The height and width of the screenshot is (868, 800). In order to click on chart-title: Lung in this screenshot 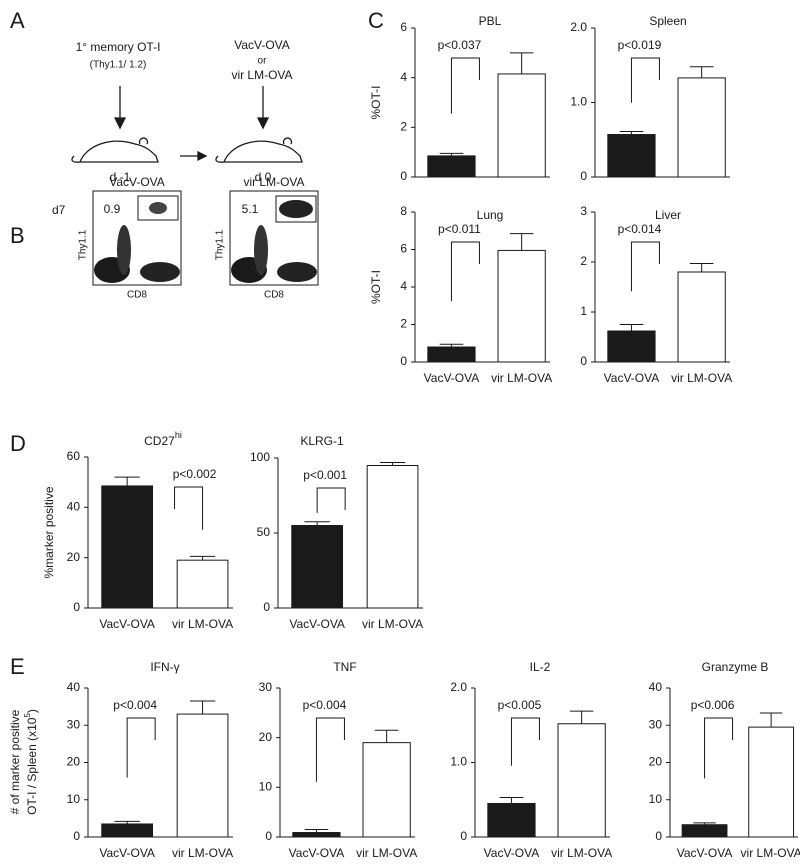, I will do `click(490, 215)`.